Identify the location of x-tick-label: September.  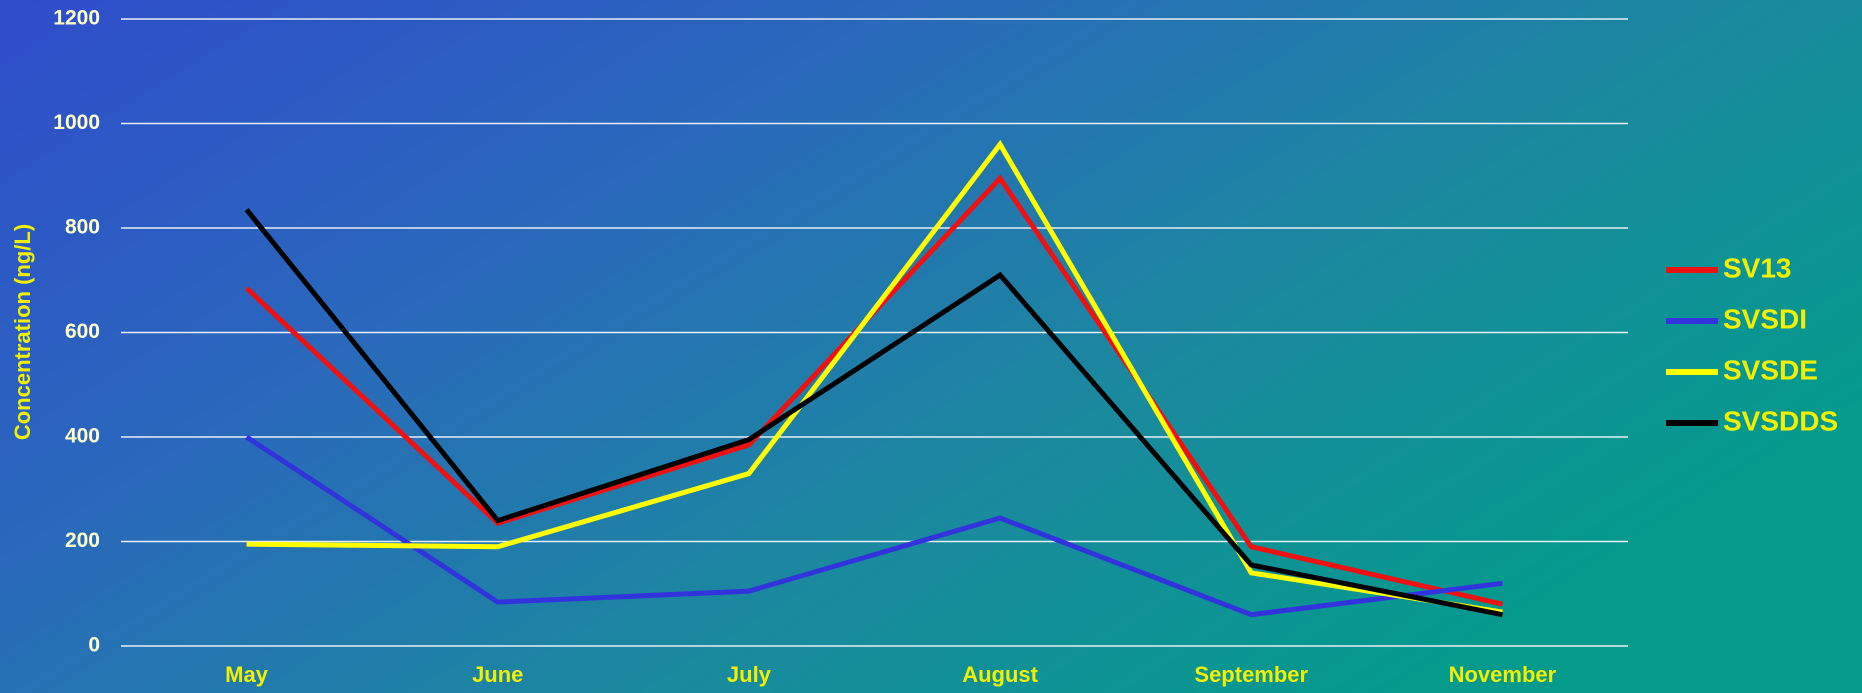
(1251, 674).